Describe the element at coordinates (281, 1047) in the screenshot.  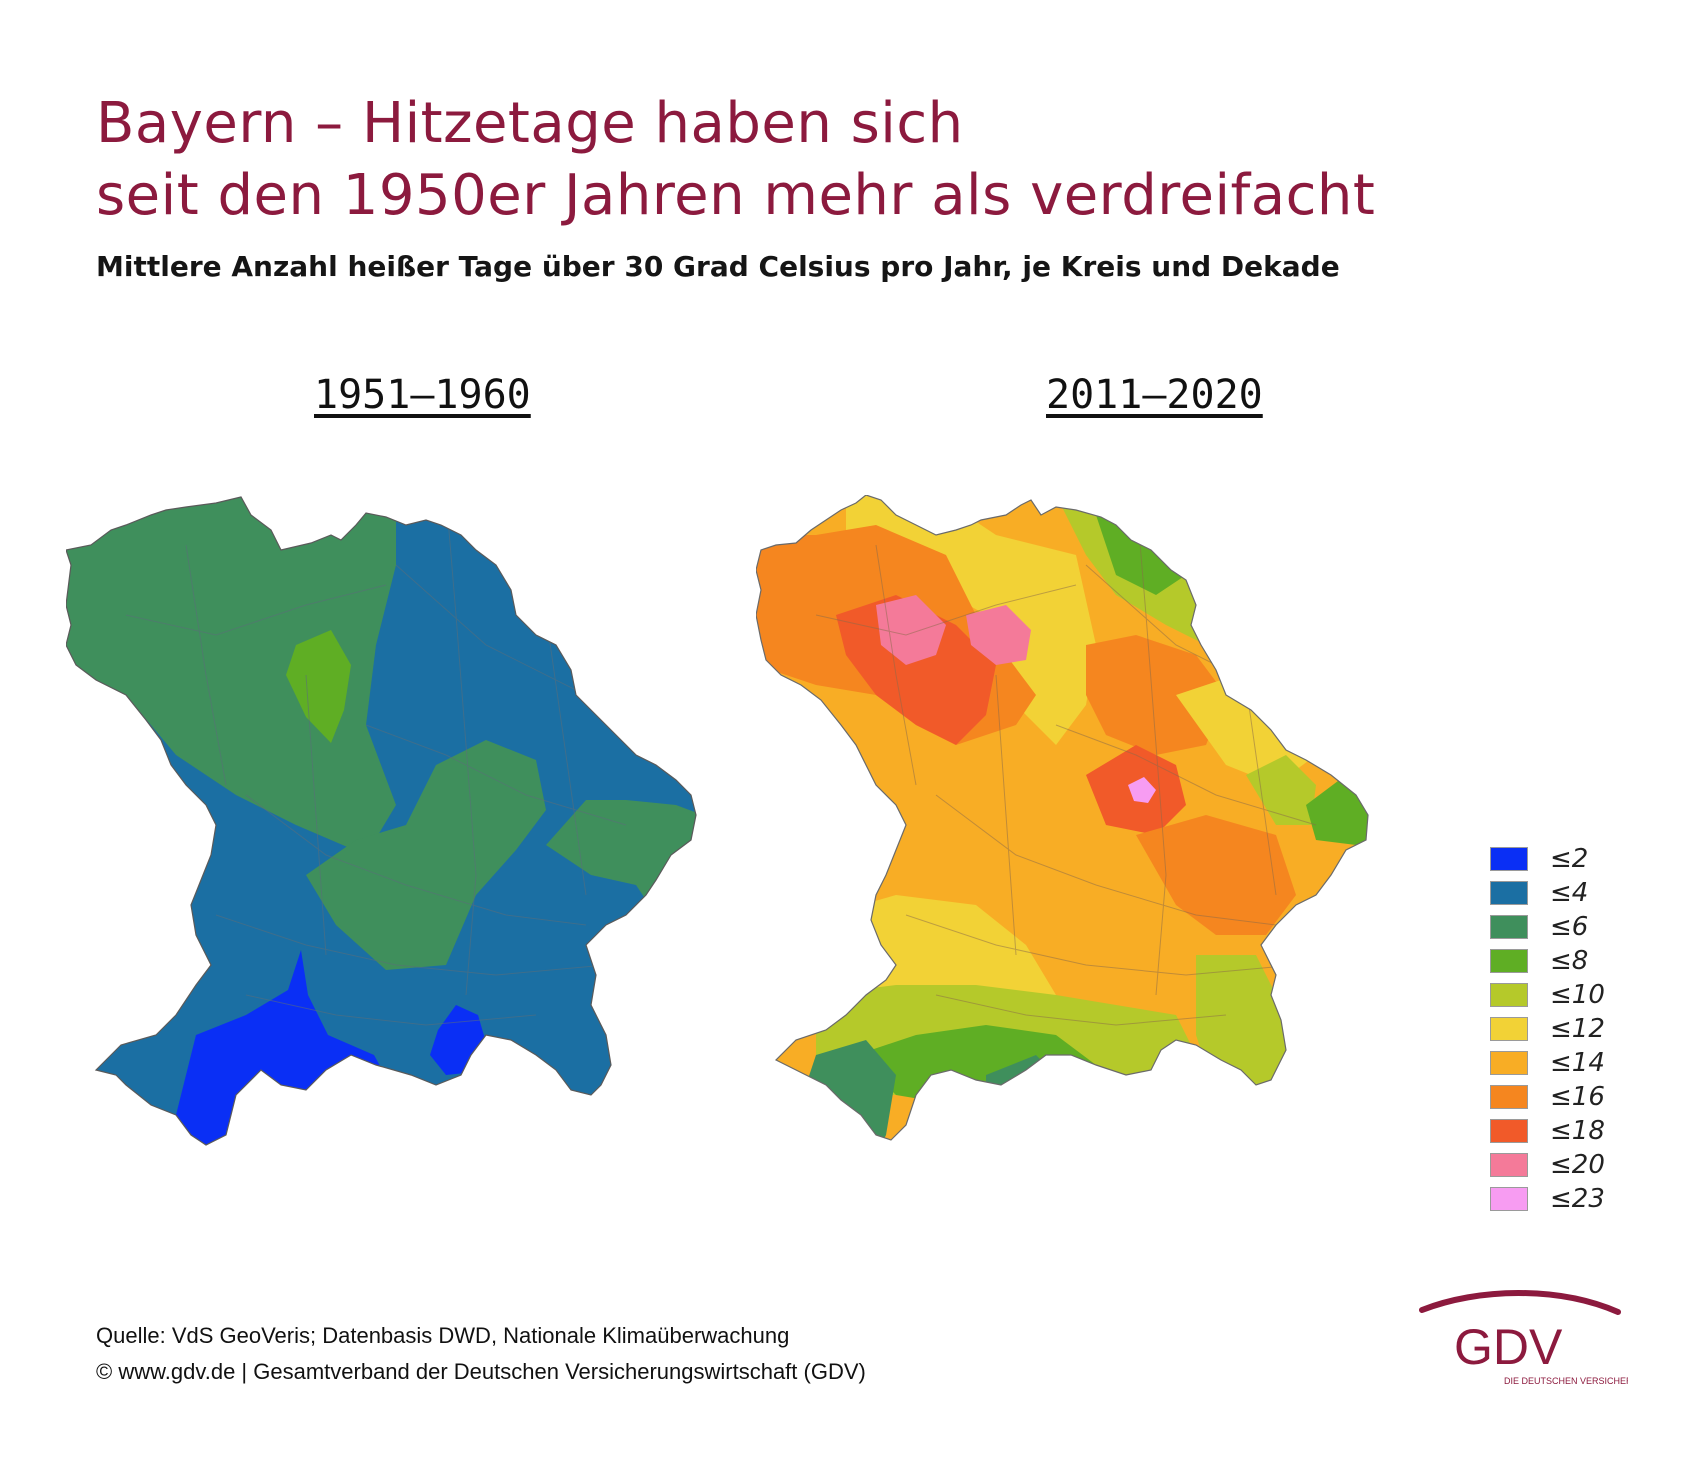
I see `region-alps-west` at that location.